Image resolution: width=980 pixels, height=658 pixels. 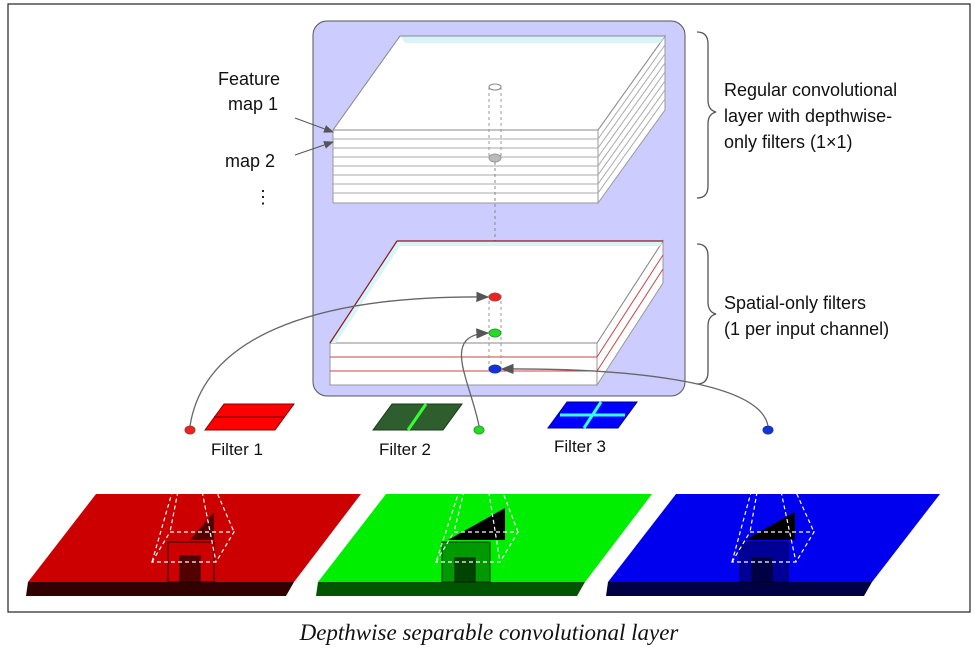 I want to click on regular-layer-label-line1: Regular convolutional, so click(x=810, y=90).